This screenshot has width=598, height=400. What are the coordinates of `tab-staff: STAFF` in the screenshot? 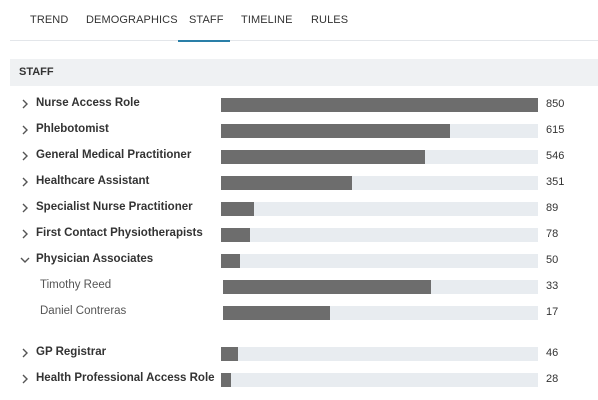 It's located at (206, 20).